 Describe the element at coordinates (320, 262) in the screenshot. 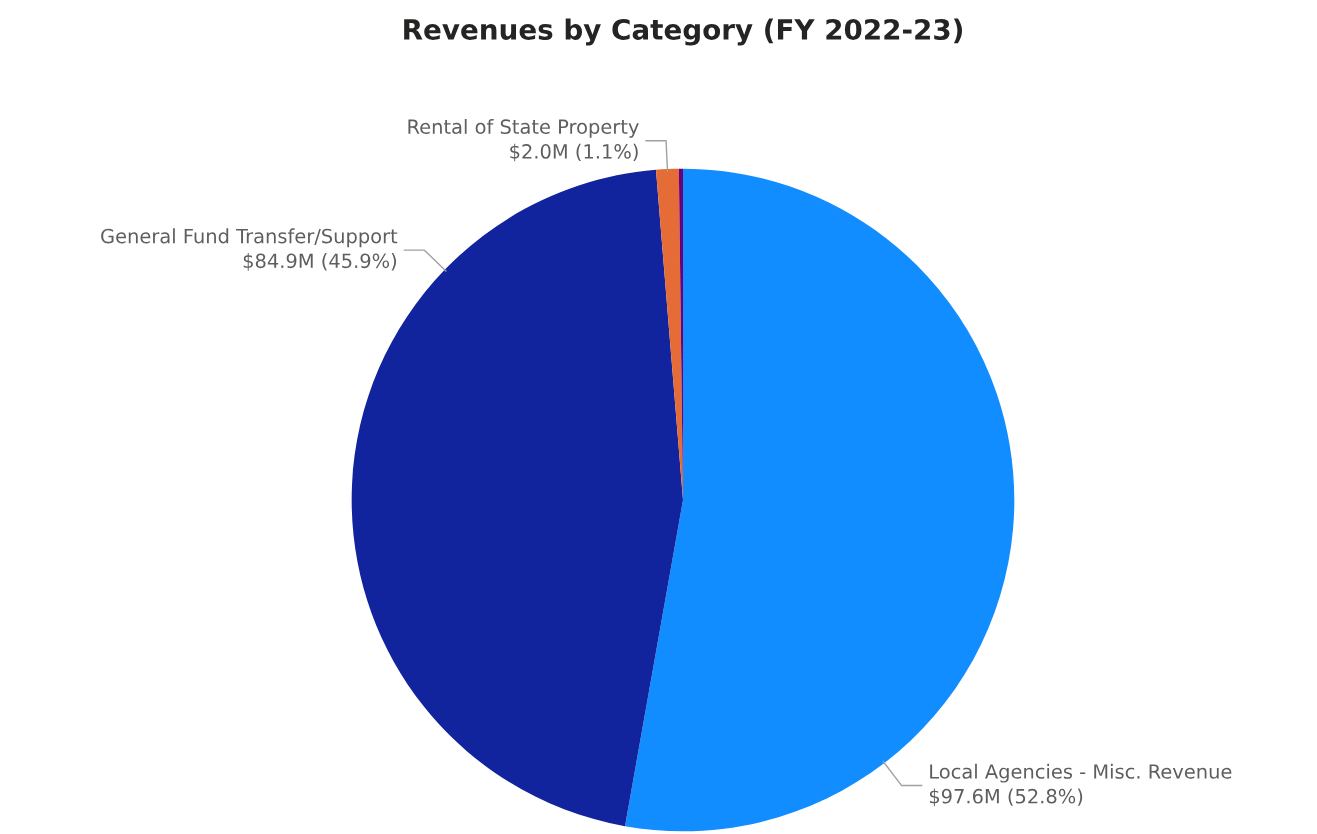

I see `data-label: $84.9M (45.9%)` at that location.